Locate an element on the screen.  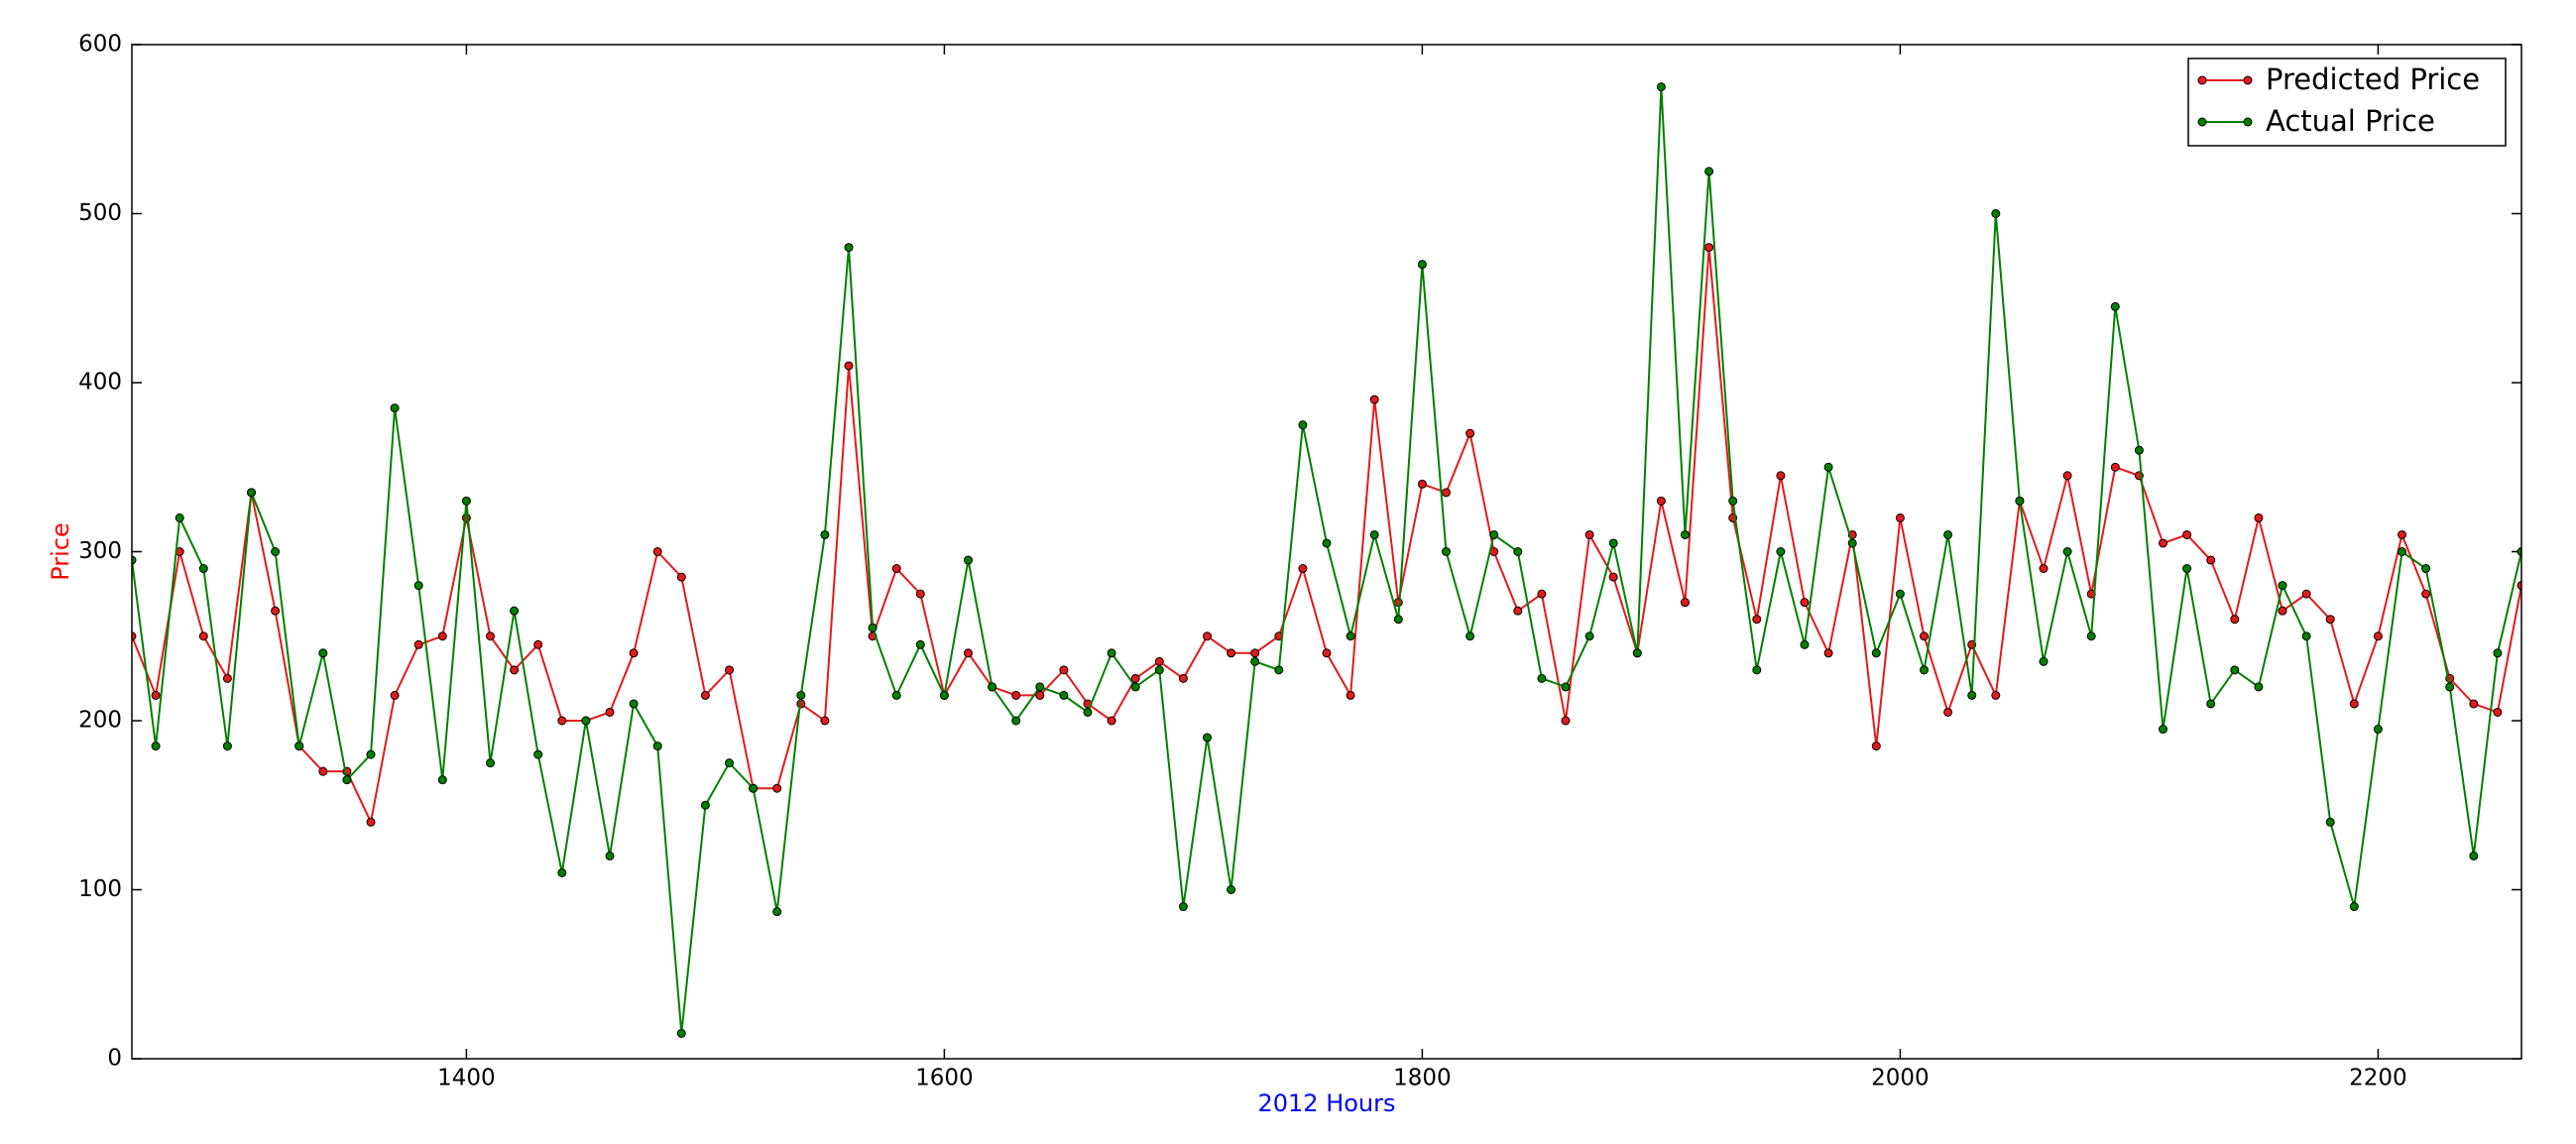
y-tick-label: 200 is located at coordinates (100, 721).